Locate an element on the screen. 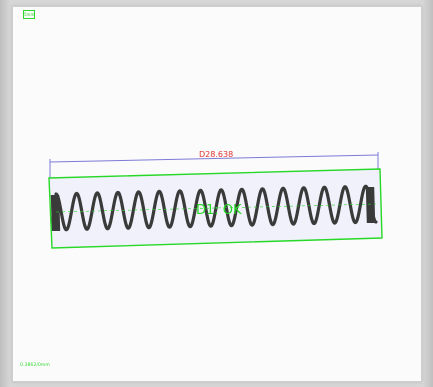 The image size is (433, 387). center-axis is located at coordinates (216, 208).